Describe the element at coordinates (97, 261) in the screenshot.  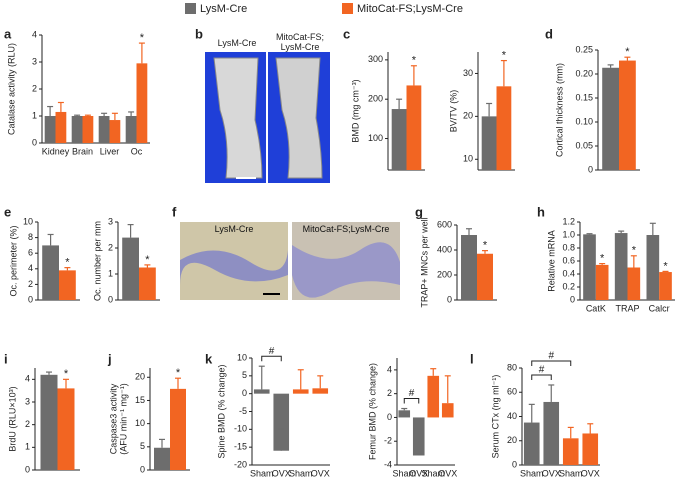
I see `y-axis-label: Oc. number per mm` at that location.